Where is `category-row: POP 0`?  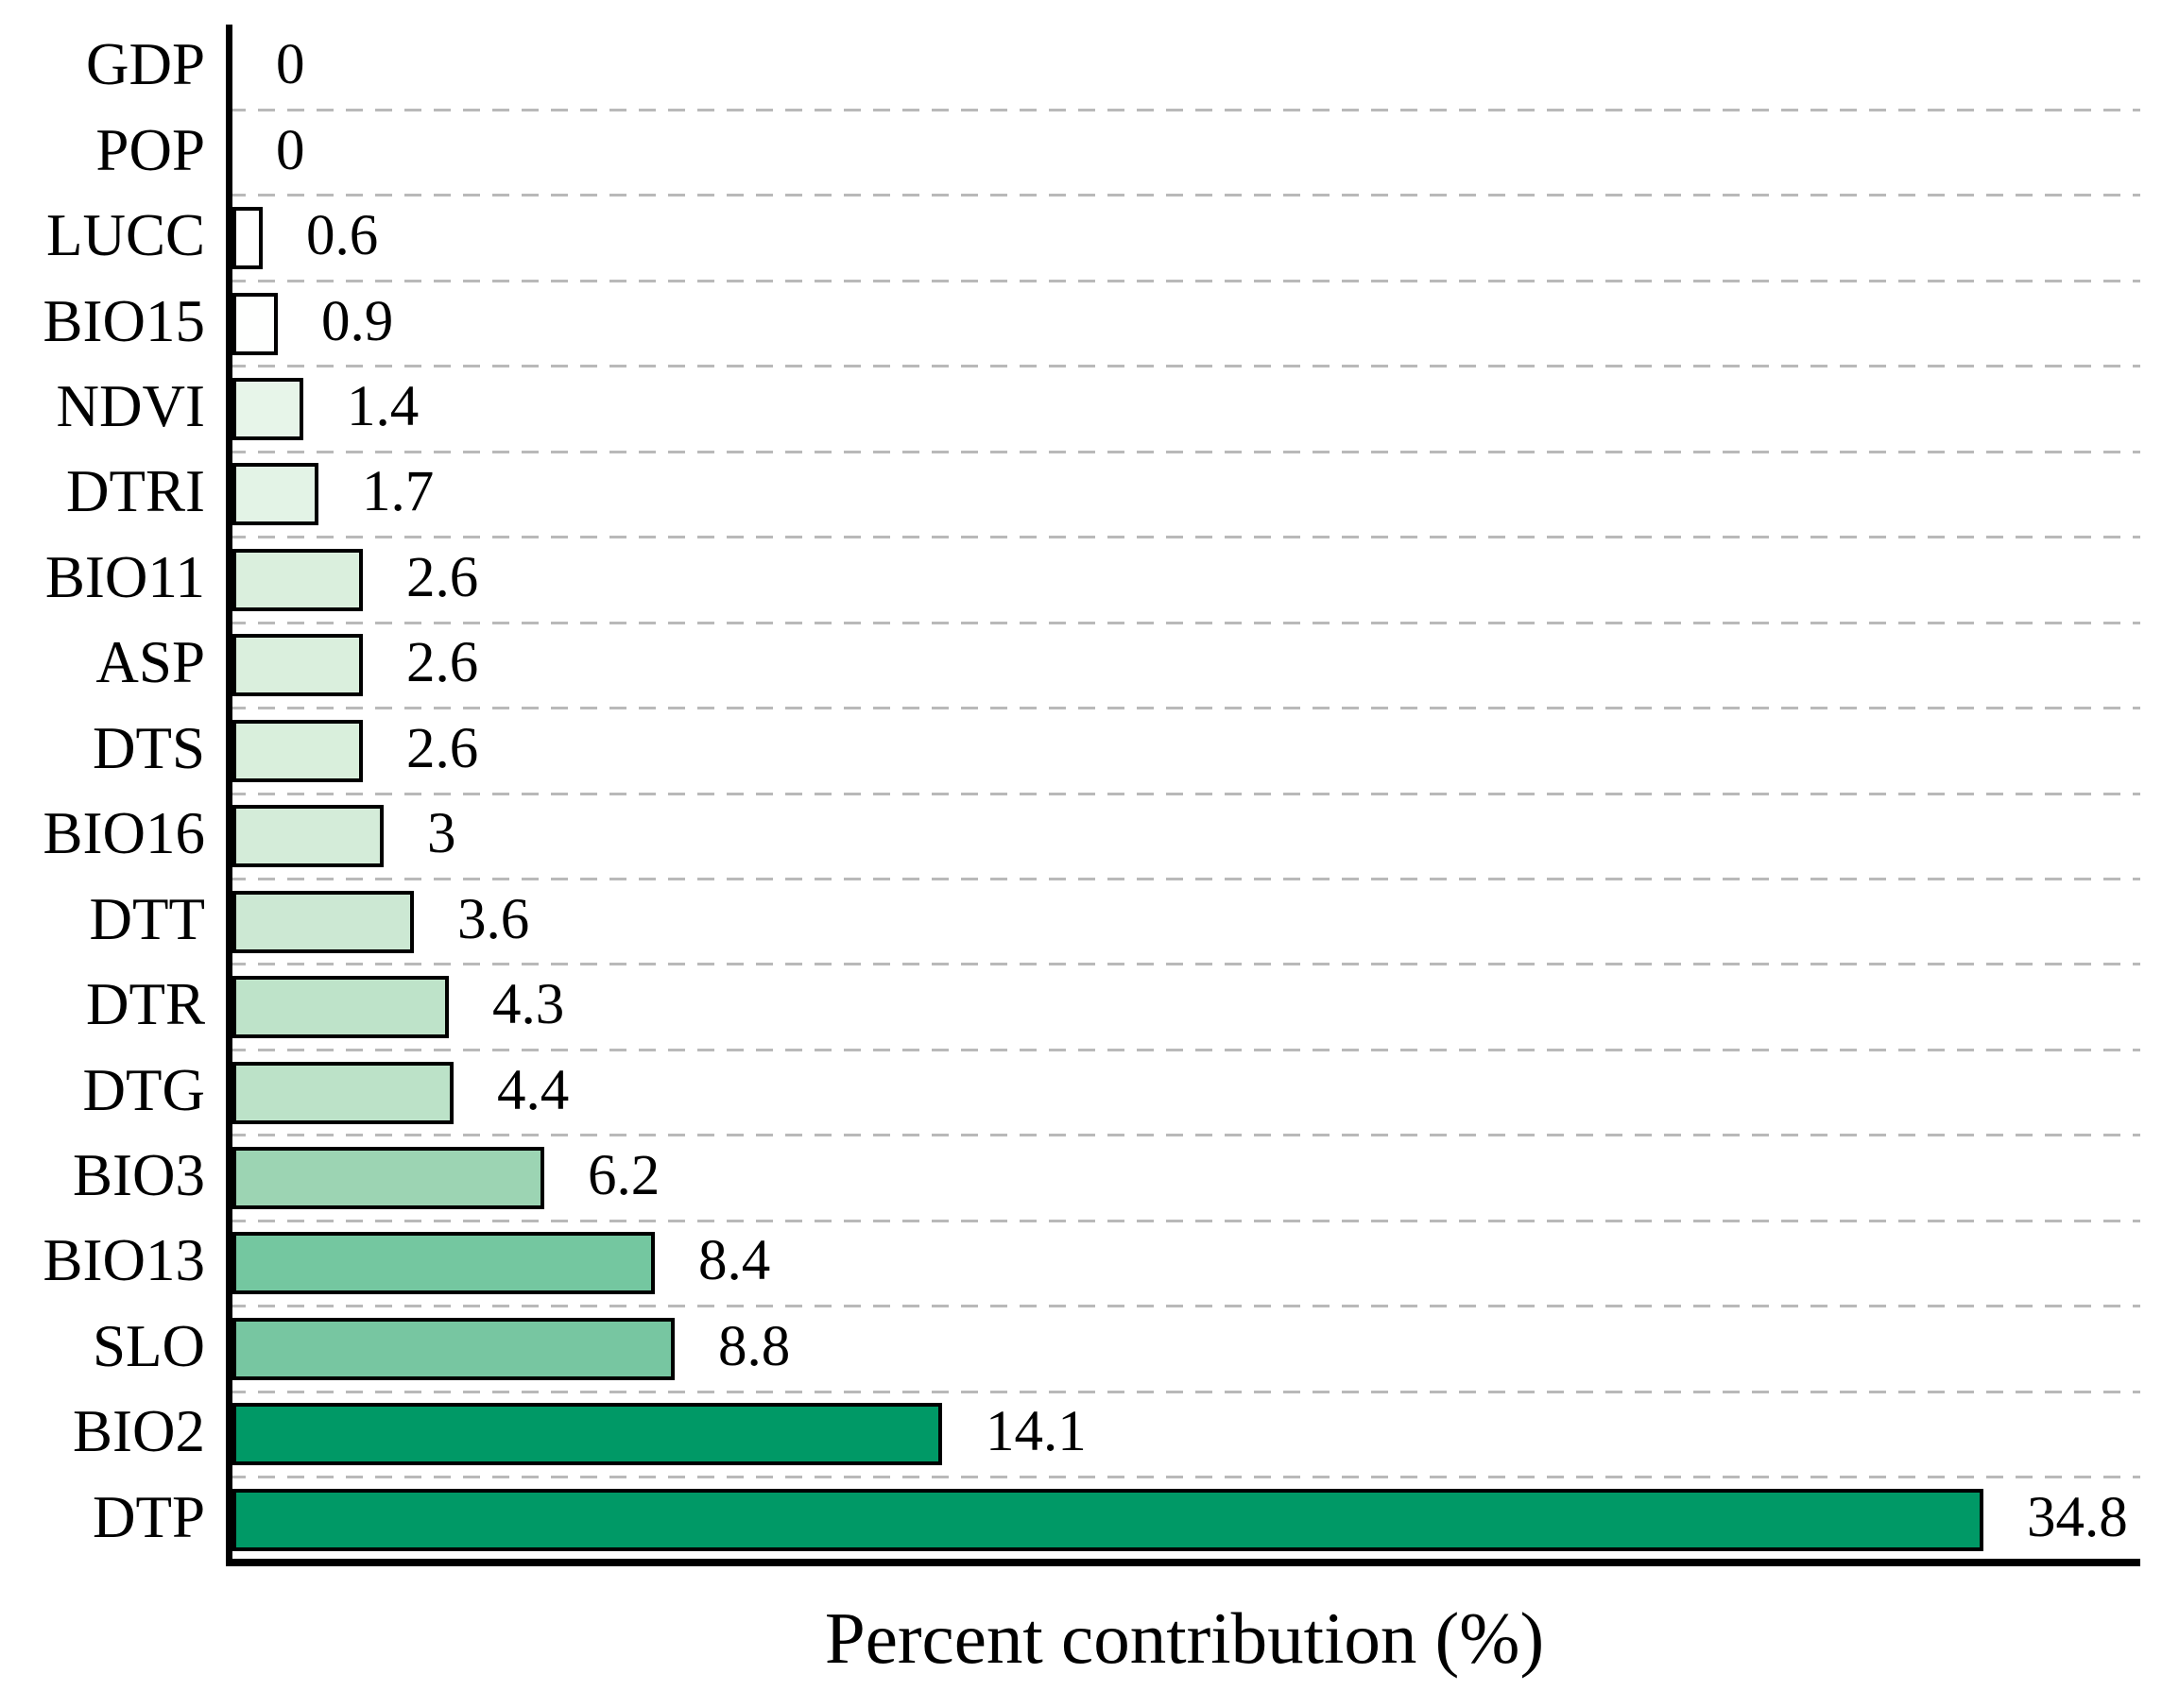
category-row: POP 0 is located at coordinates (1117, 152).